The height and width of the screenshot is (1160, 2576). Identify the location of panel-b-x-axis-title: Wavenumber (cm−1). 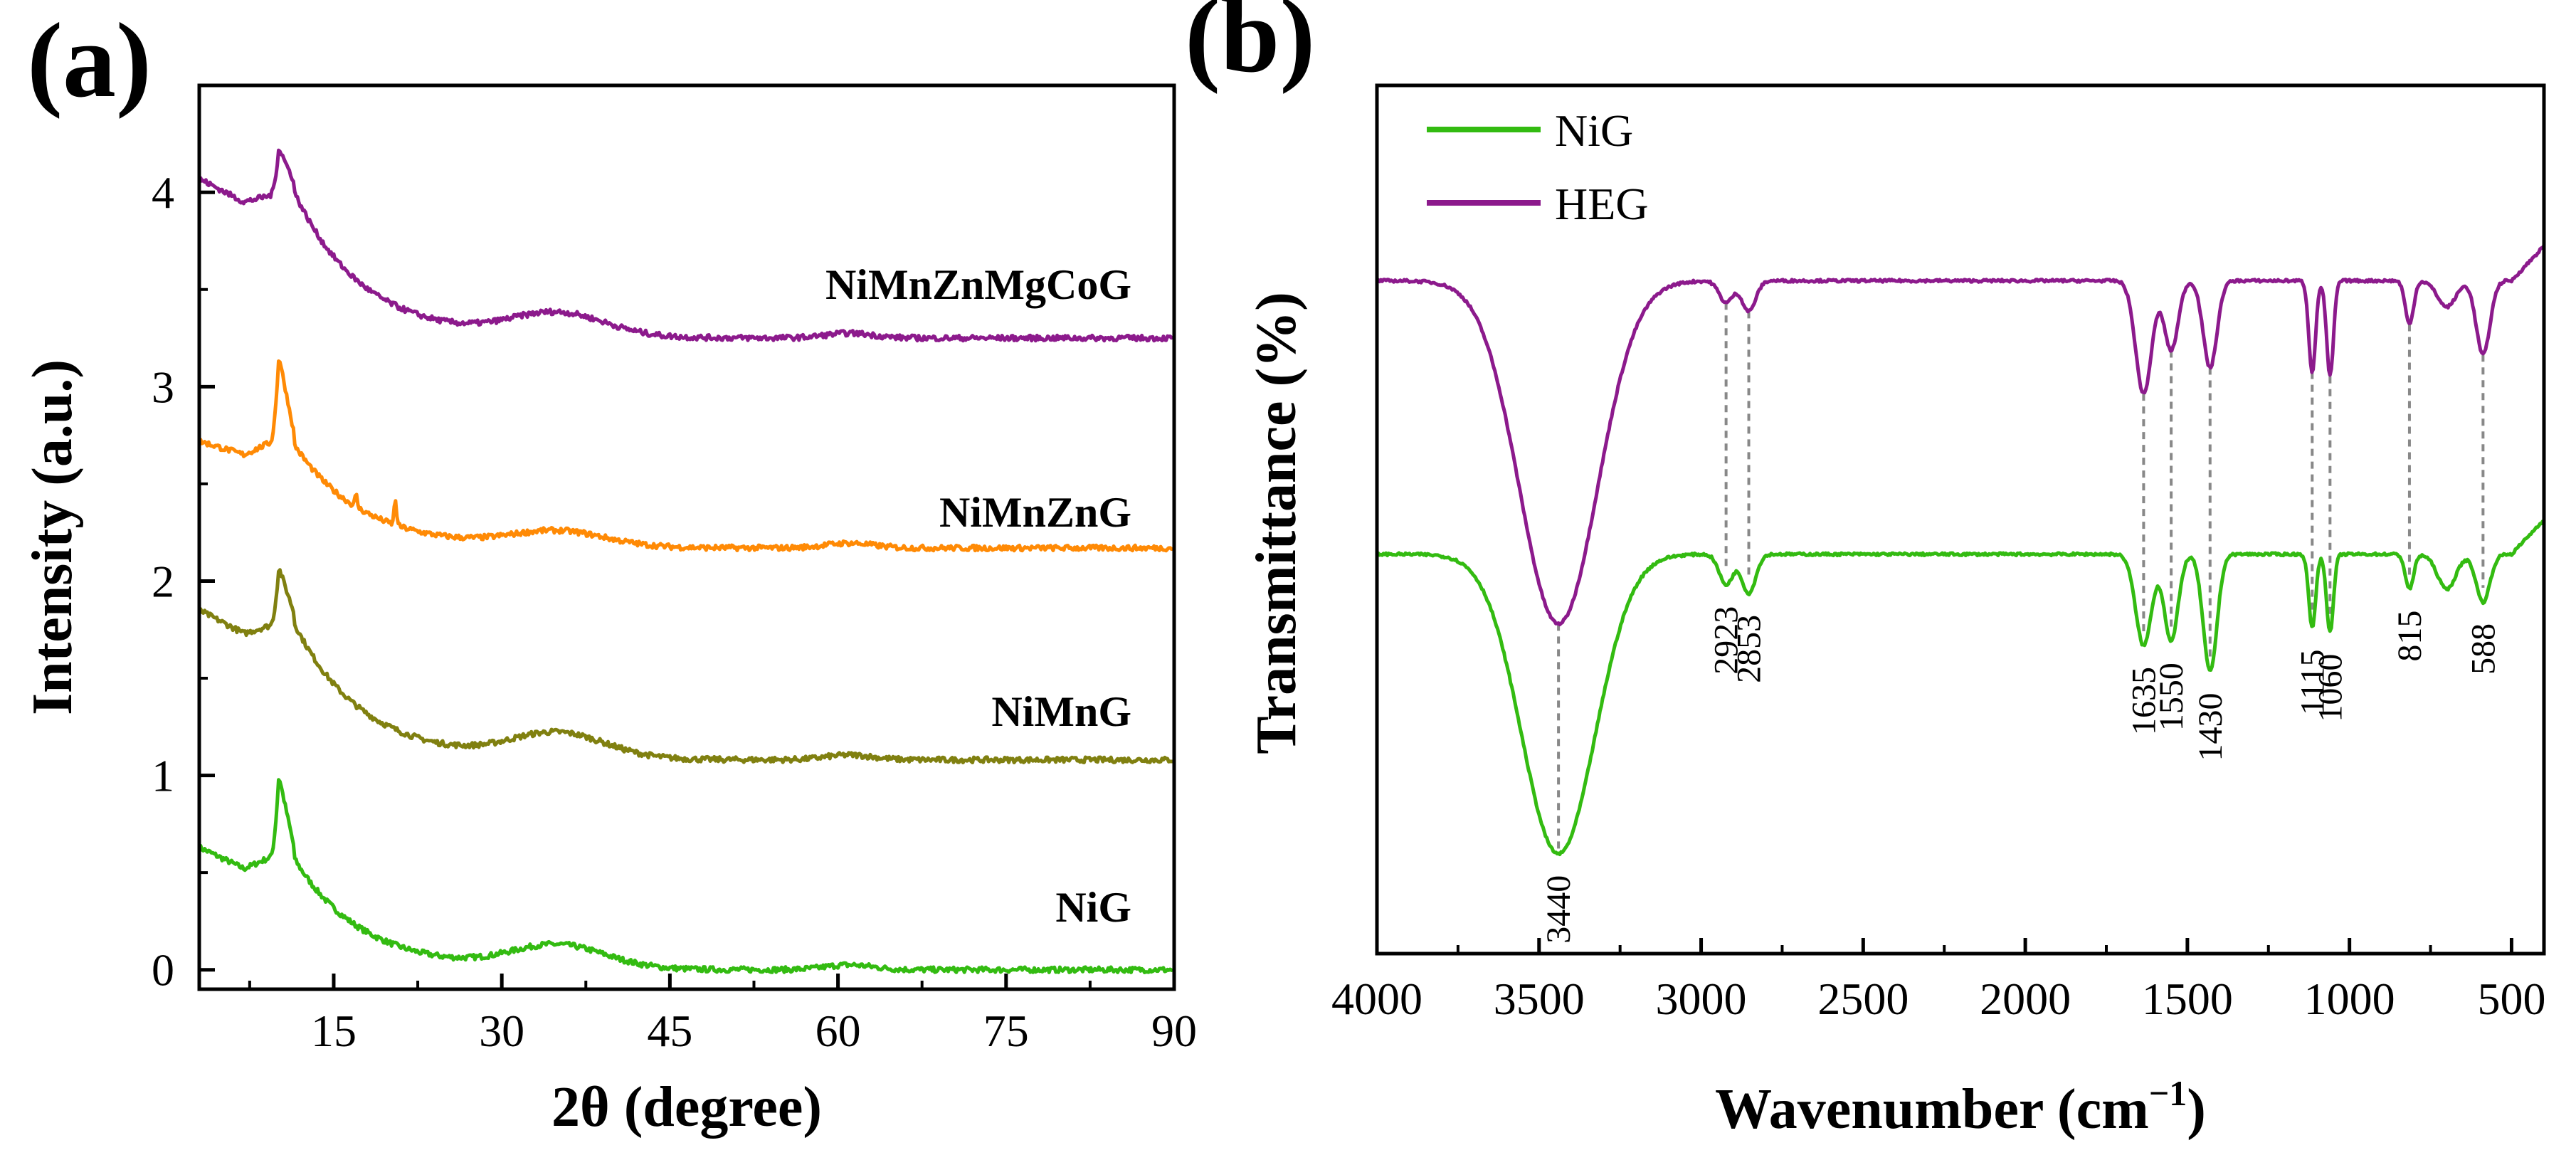
(1961, 1107).